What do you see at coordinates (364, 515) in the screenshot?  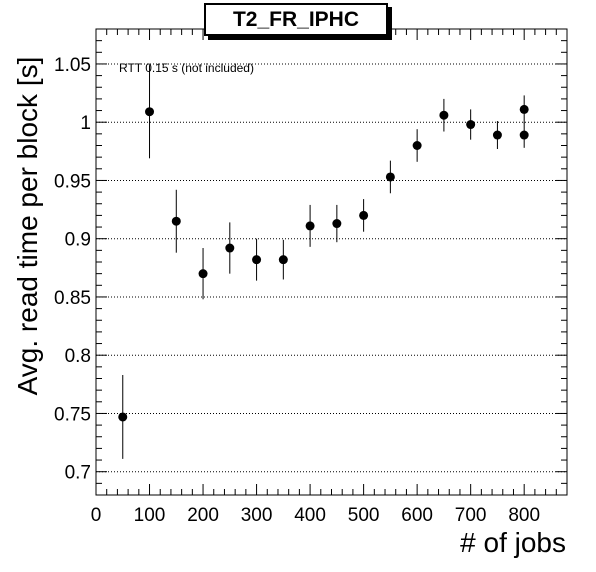 I see `x-tick-label: 500` at bounding box center [364, 515].